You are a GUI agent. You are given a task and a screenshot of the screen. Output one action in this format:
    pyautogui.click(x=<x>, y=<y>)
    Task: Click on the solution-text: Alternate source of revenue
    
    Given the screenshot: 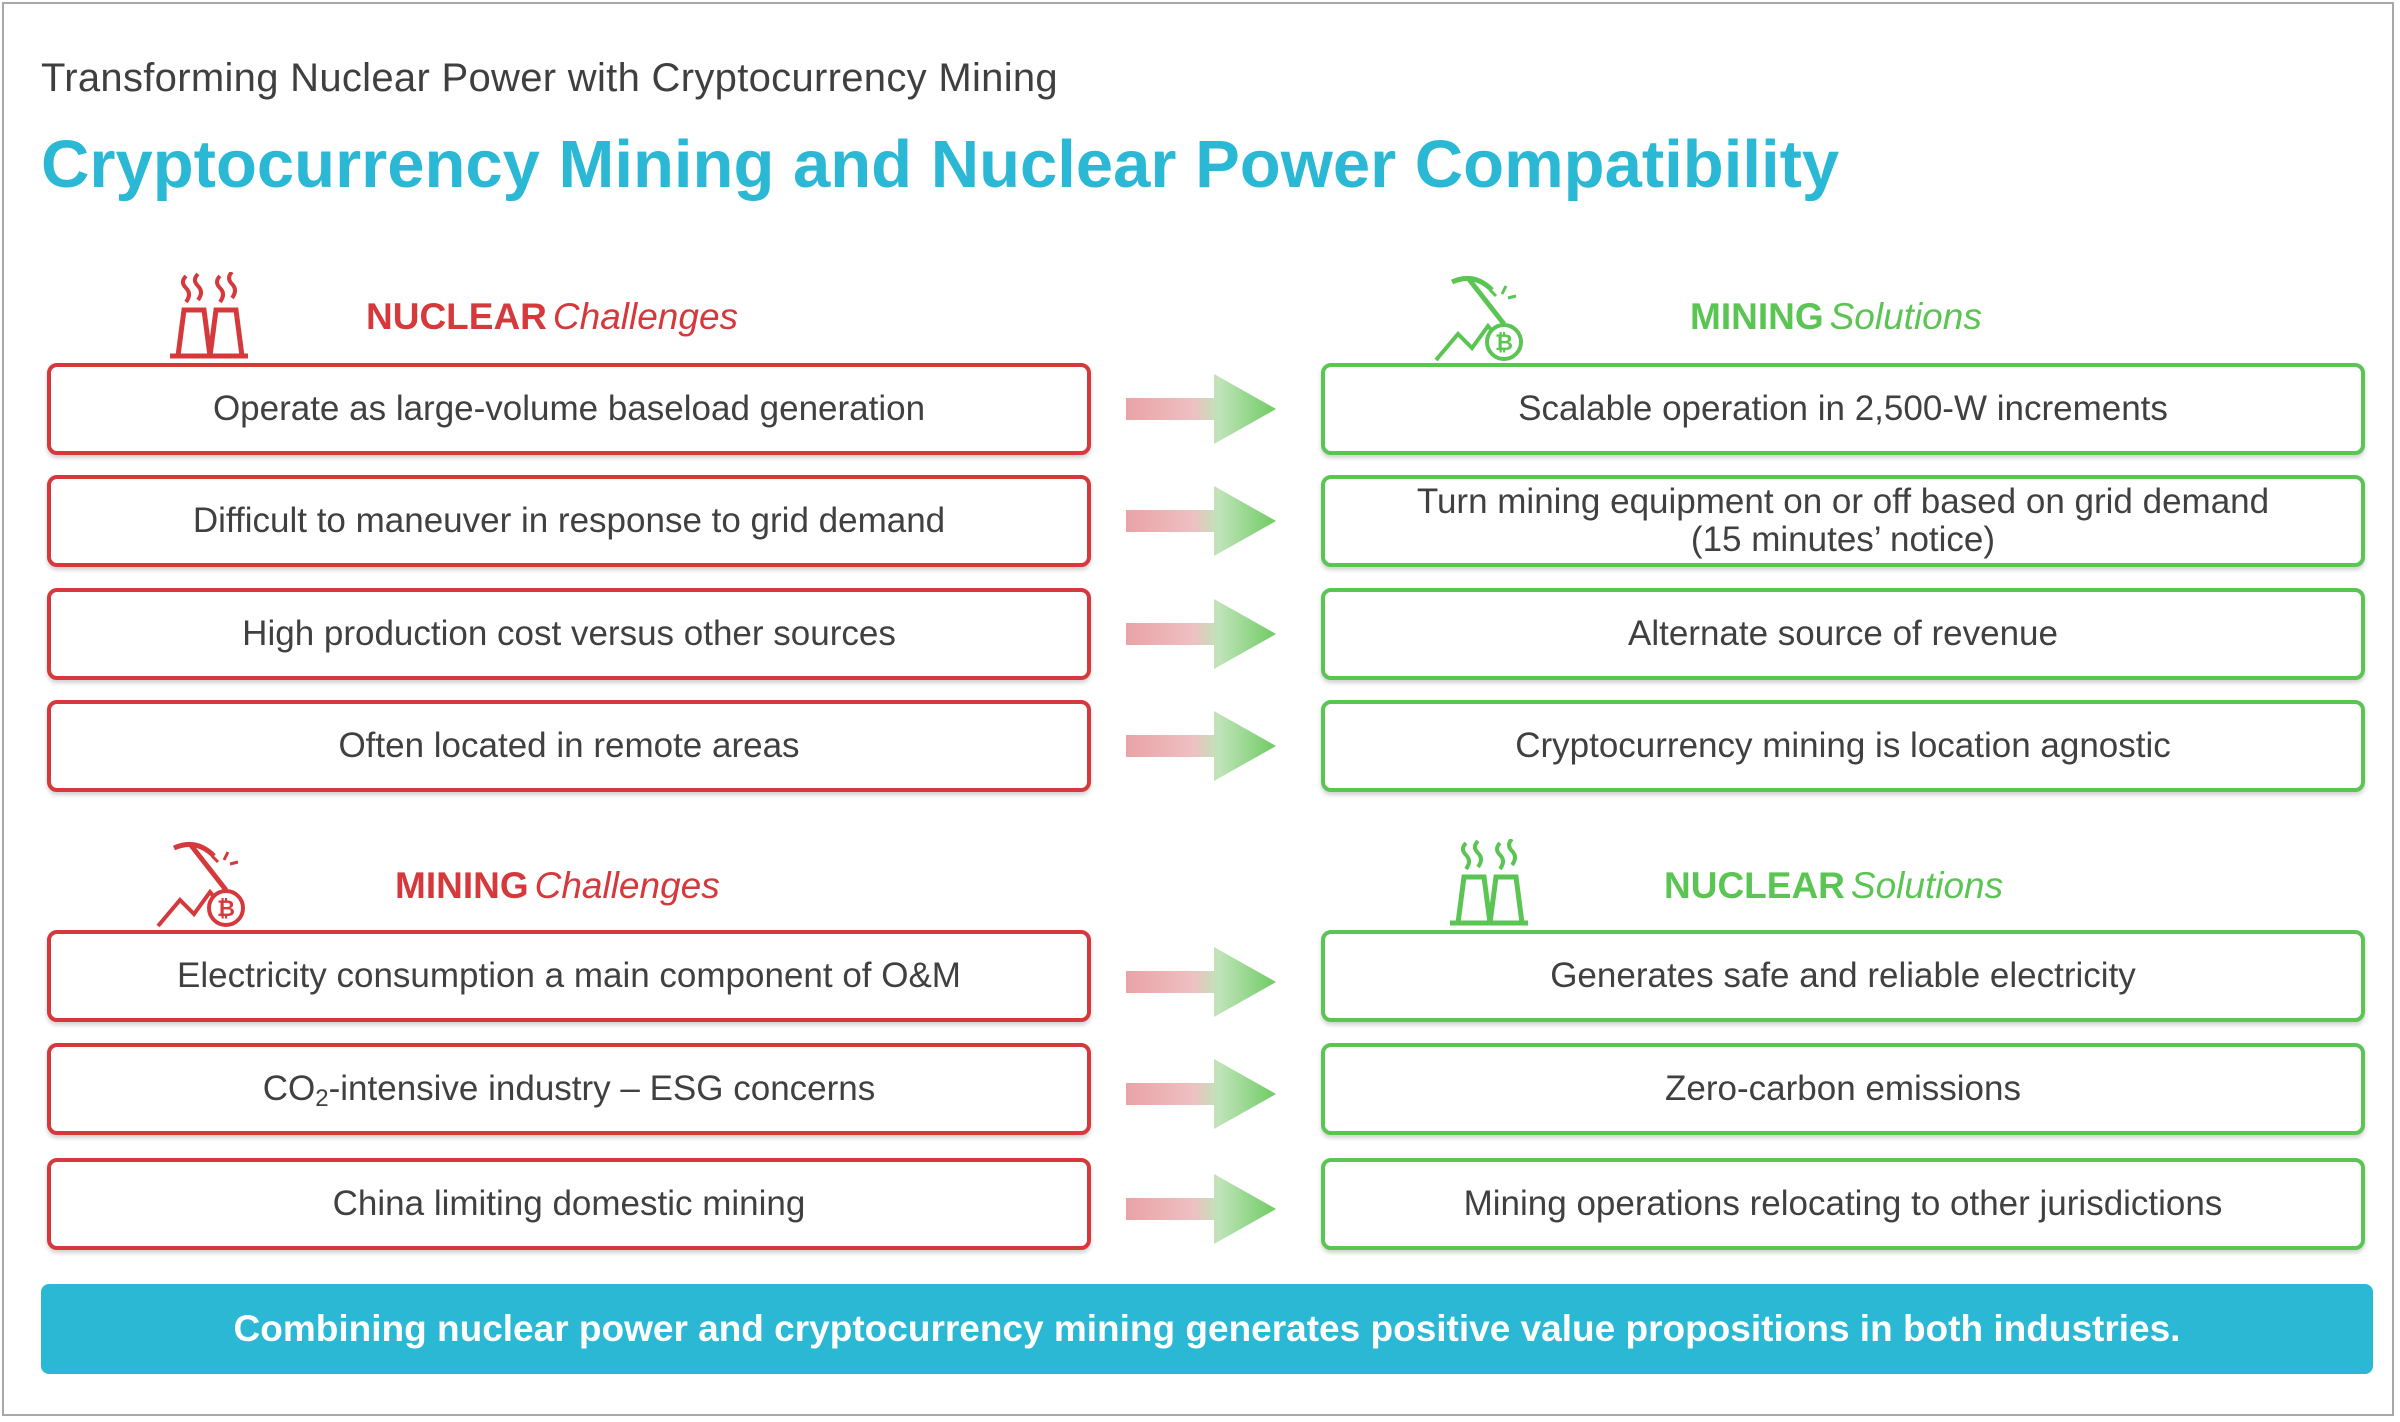 What is the action you would take?
    pyautogui.click(x=1843, y=633)
    